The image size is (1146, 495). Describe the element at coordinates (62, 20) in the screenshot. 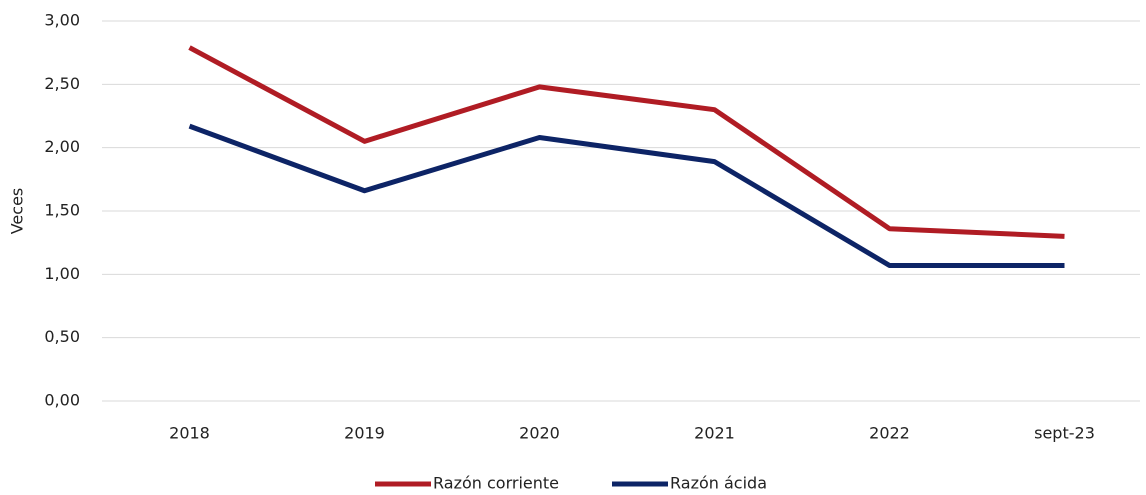

I see `y-tick-label: 3,00` at that location.